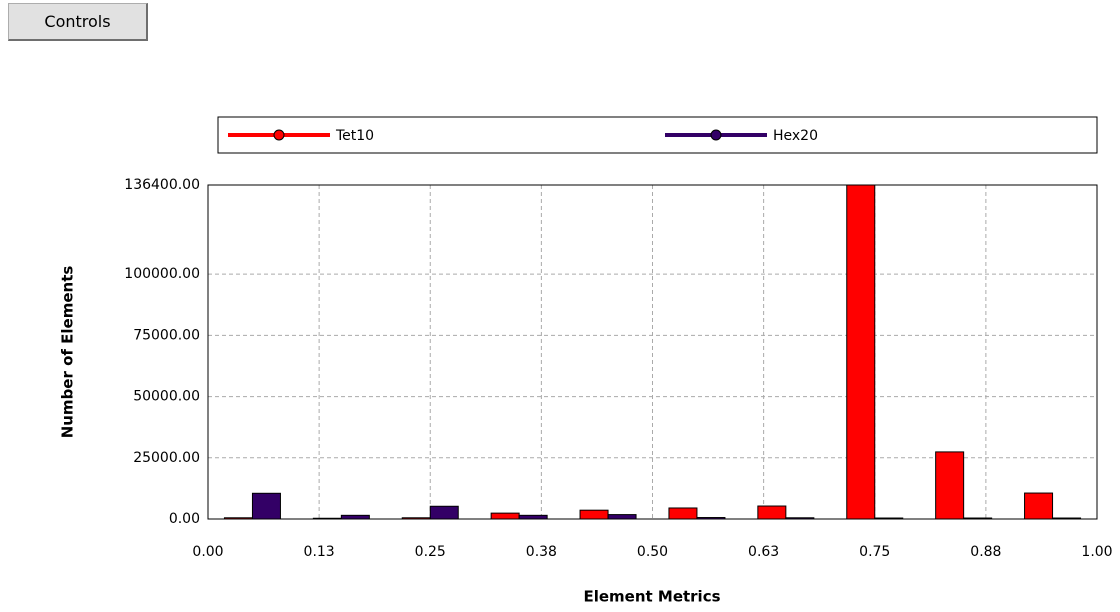 The height and width of the screenshot is (612, 1120). I want to click on legend-label: Tet10, so click(354, 136).